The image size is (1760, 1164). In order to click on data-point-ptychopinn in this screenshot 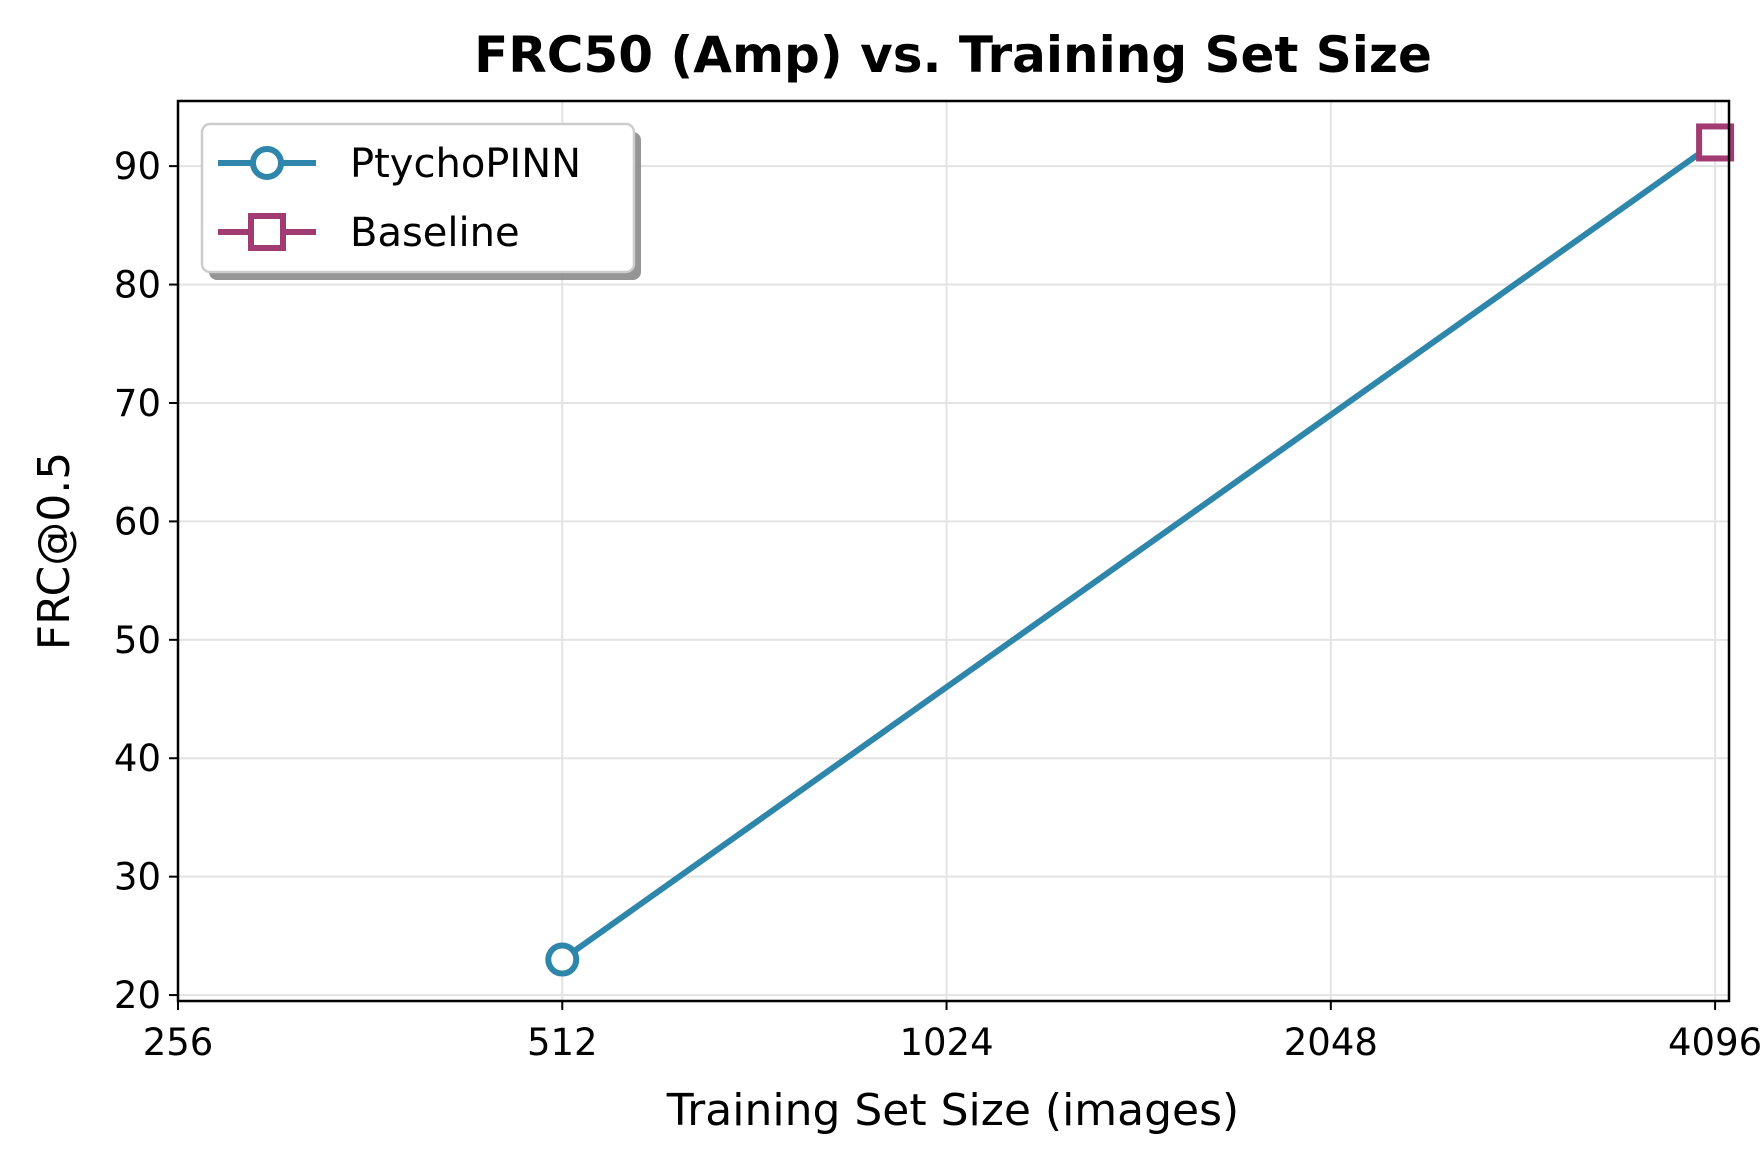, I will do `click(562, 959)`.